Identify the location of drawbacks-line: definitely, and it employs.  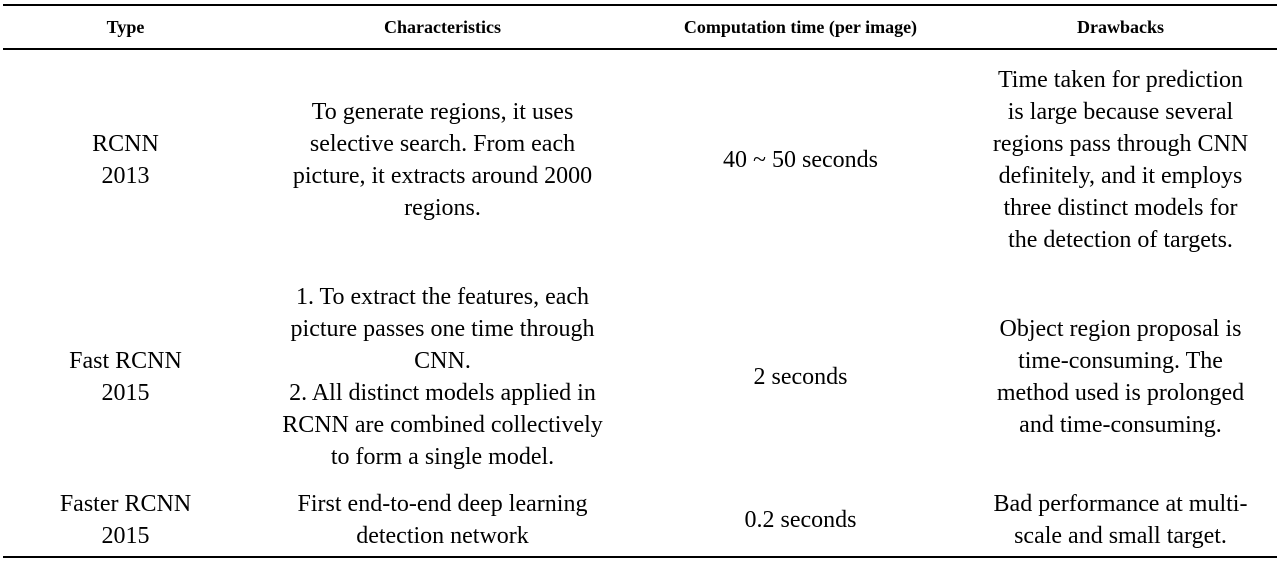
(1120, 176).